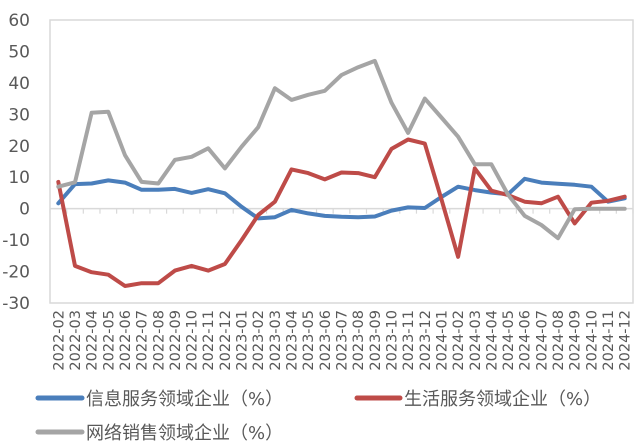 This screenshot has width=637, height=448. Describe the element at coordinates (19, 147) in the screenshot. I see `y-tick-label: 20` at that location.